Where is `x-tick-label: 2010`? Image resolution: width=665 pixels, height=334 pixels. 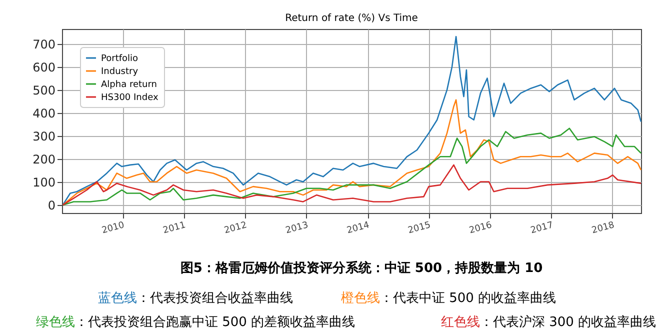 x-tick-label: 2010 is located at coordinates (113, 228).